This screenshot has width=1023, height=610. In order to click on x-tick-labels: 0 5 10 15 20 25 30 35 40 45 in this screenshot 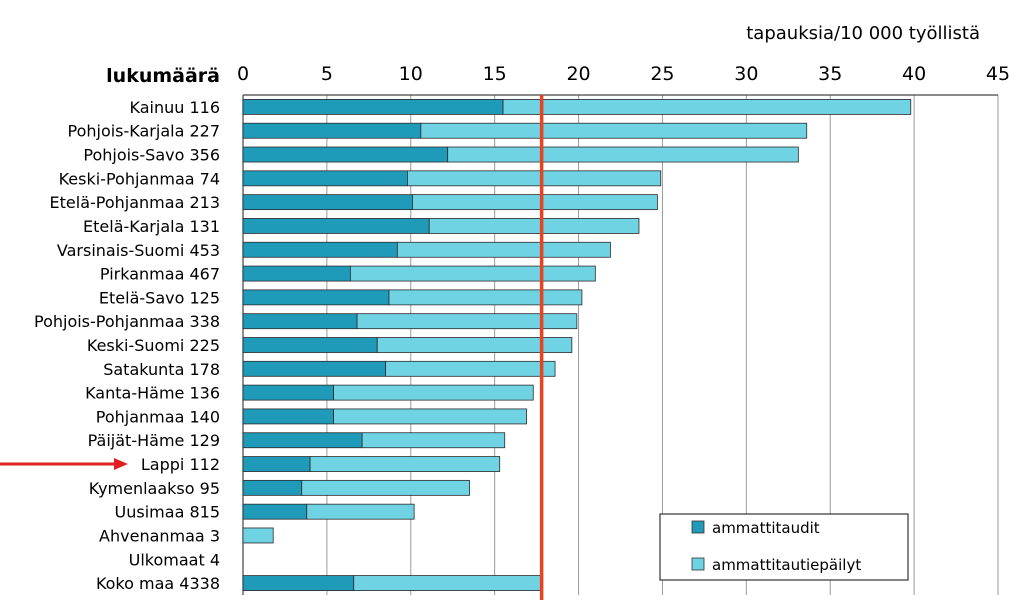, I will do `click(623, 74)`.